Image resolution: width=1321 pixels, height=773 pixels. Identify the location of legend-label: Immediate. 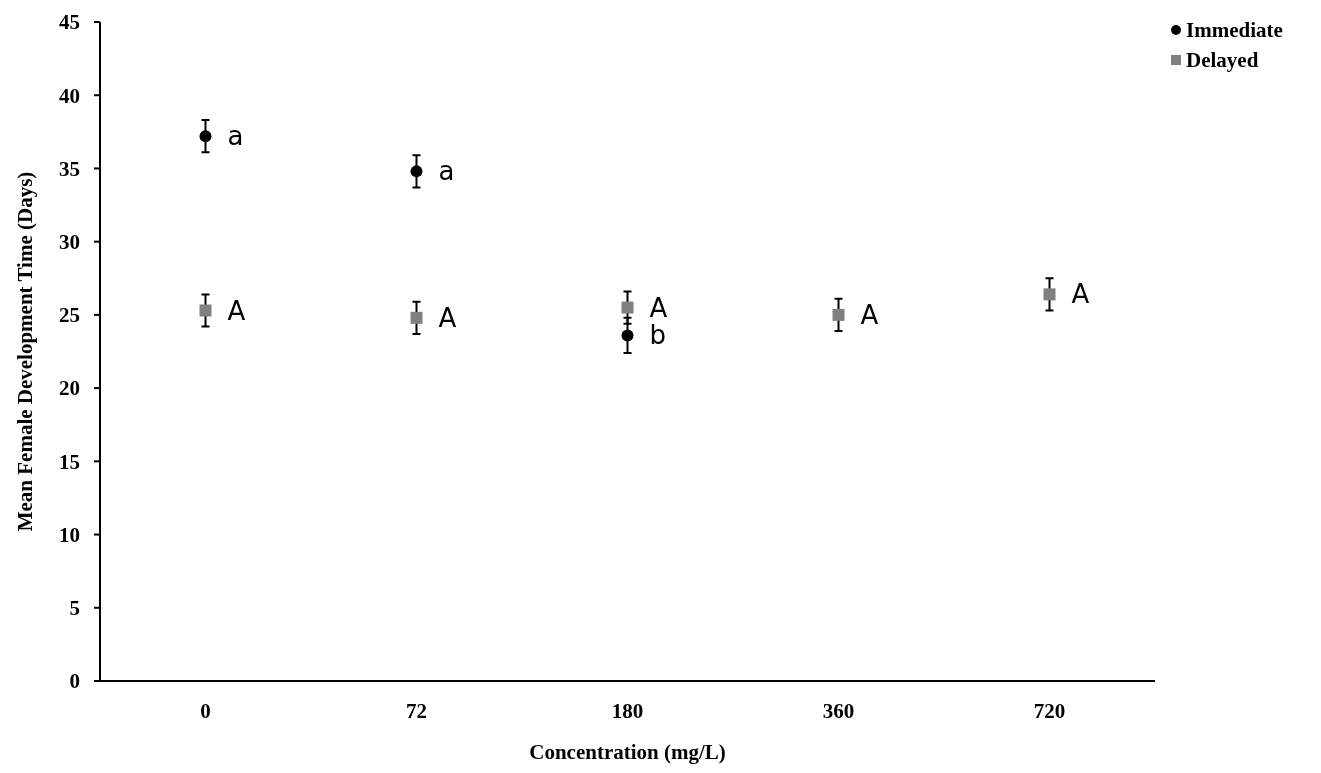
(1234, 30).